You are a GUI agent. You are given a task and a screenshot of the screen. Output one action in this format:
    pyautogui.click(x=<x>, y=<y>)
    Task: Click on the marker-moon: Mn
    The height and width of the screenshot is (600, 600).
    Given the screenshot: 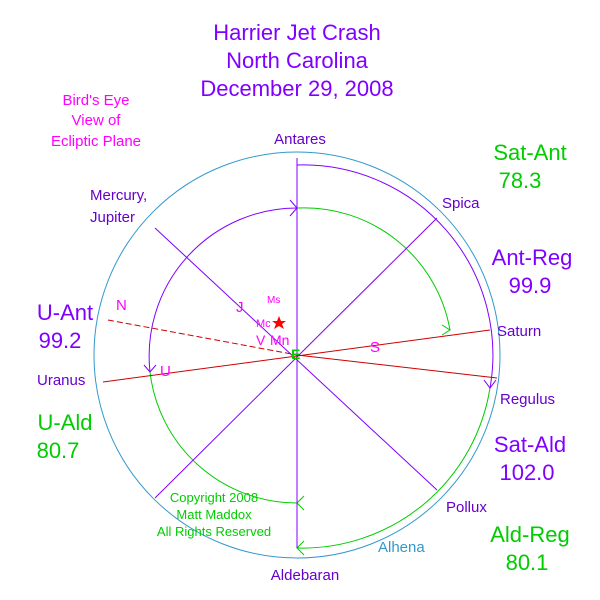 What is the action you would take?
    pyautogui.click(x=279, y=340)
    